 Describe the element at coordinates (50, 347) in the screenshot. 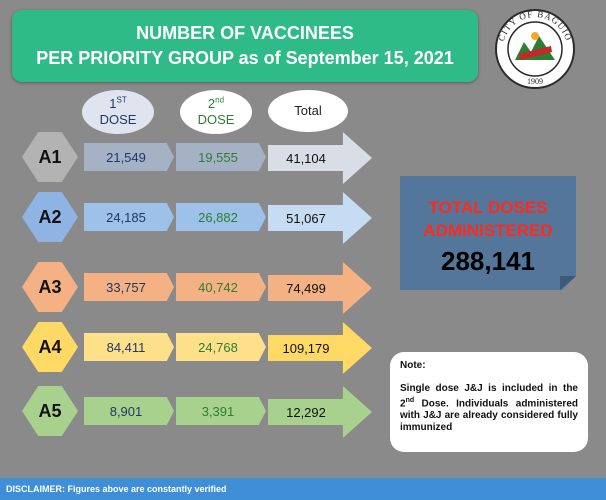

I see `group-badge: A4` at that location.